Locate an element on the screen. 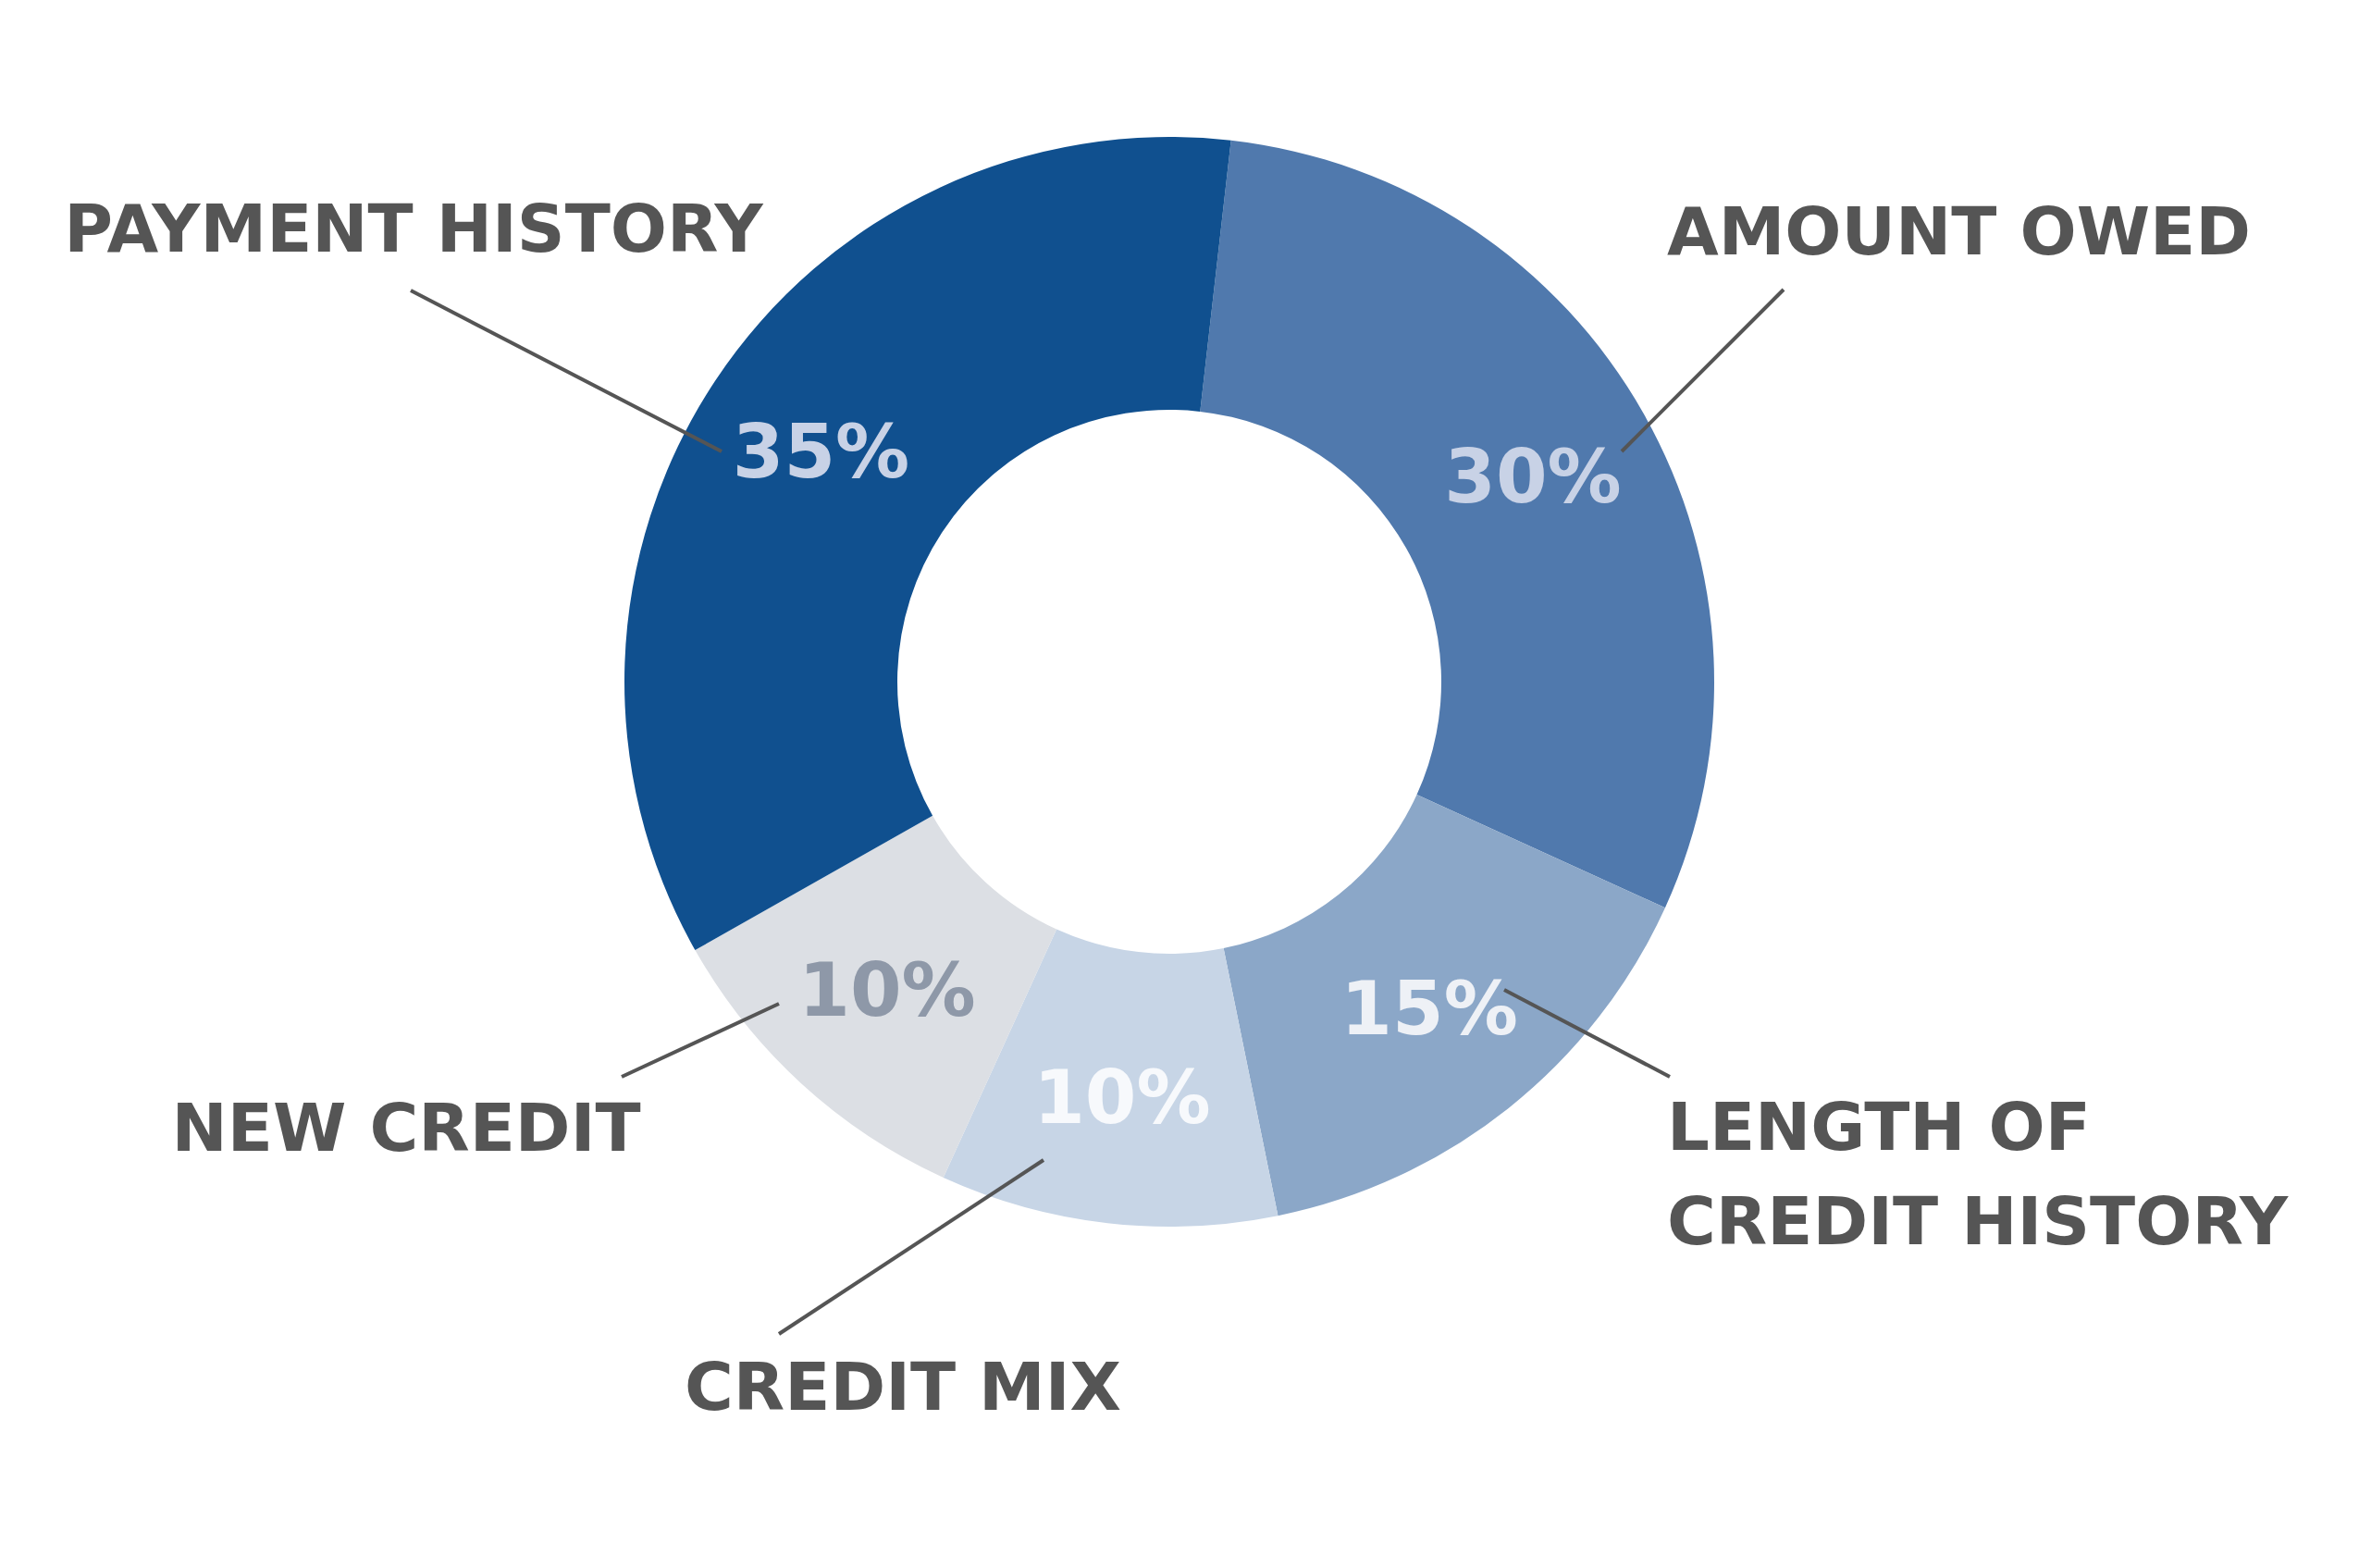 The width and height of the screenshot is (2359, 1568). data-label: 35% is located at coordinates (821, 451).